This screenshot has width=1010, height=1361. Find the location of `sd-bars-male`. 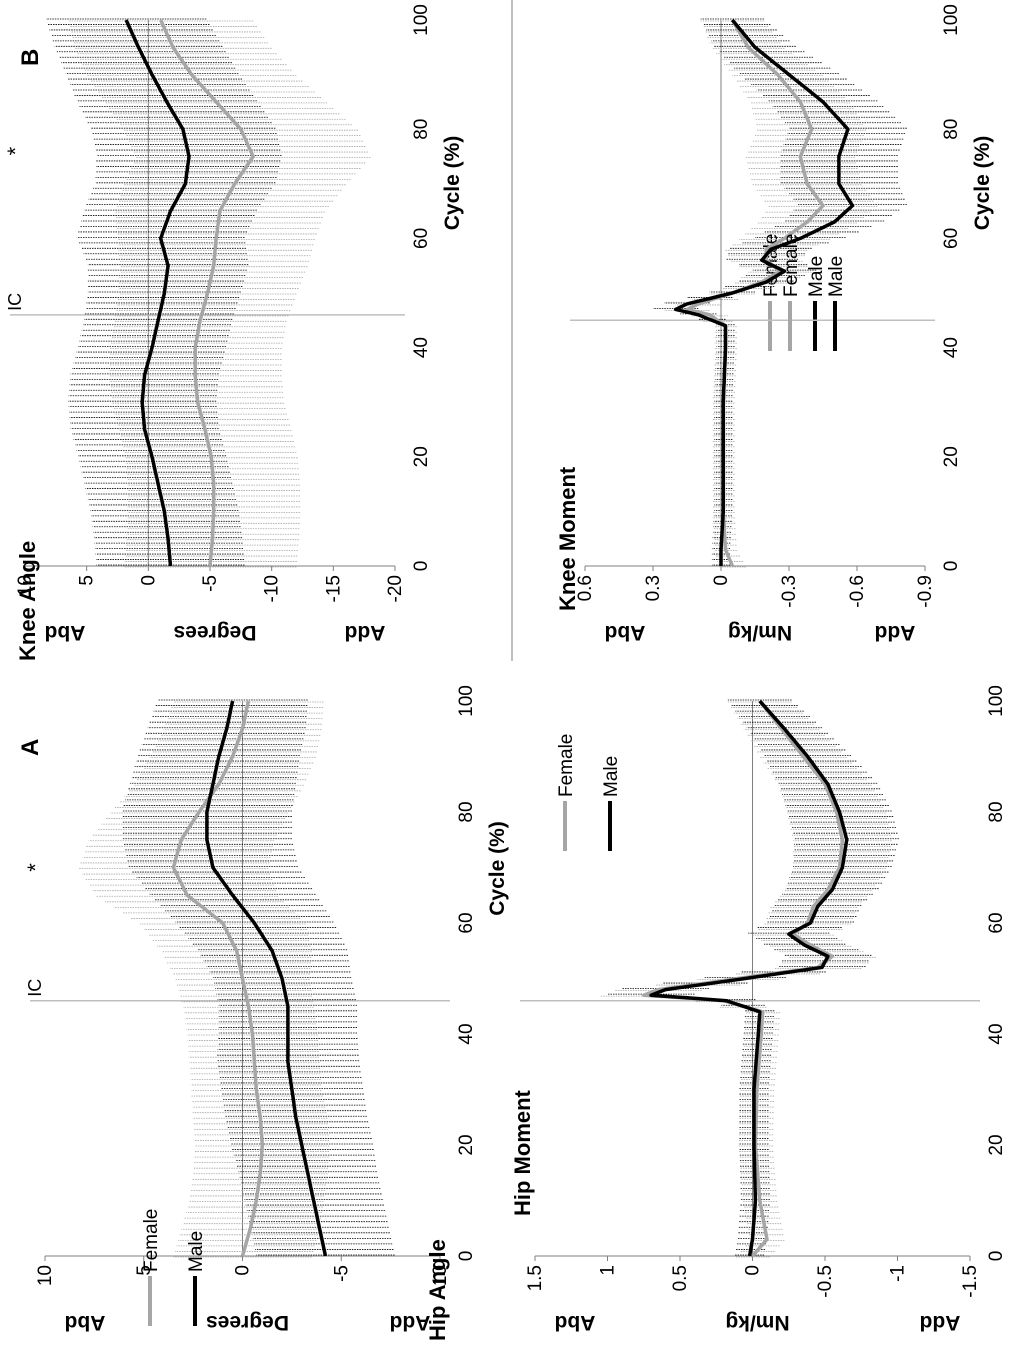

sd-bars-male is located at coordinates (258, 977).